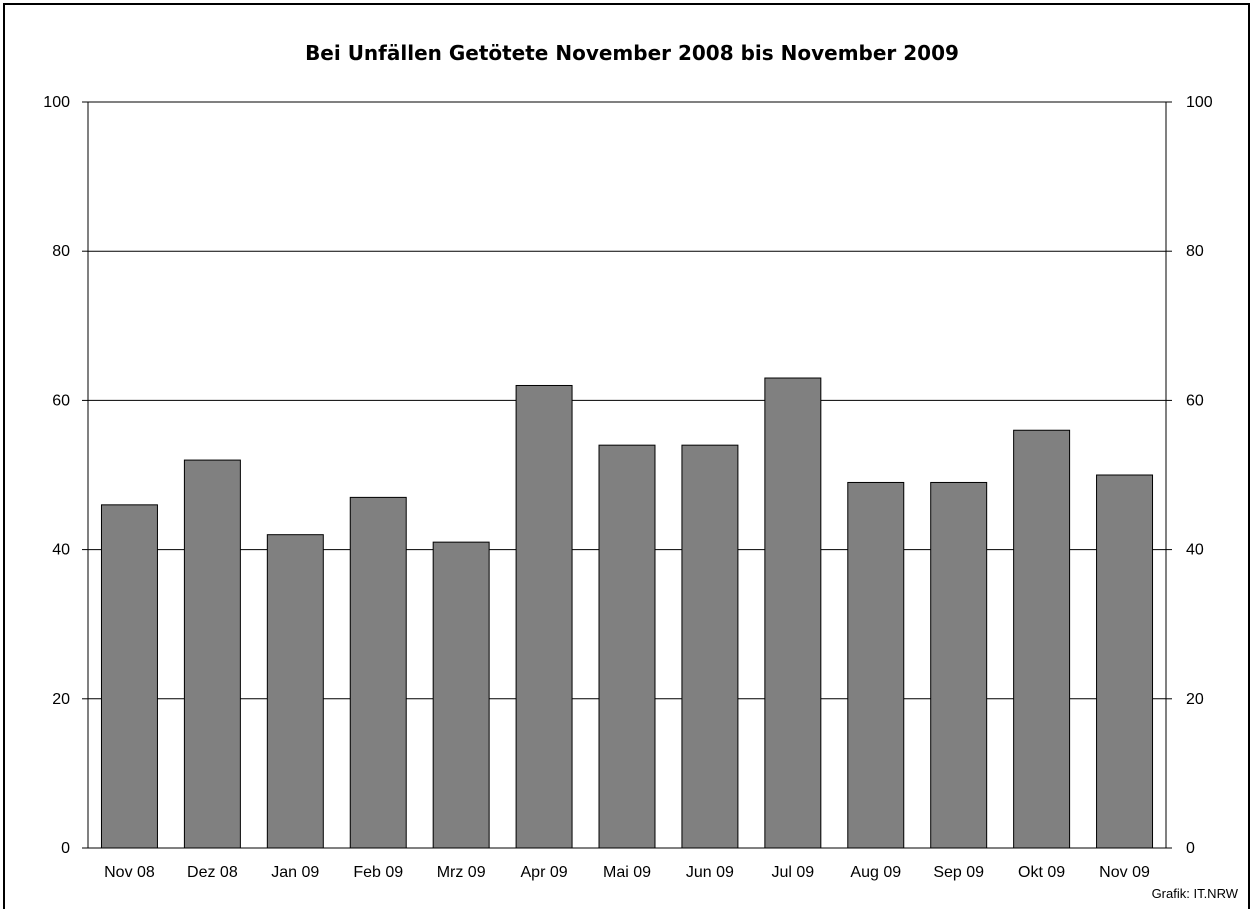 The height and width of the screenshot is (910, 1251). Describe the element at coordinates (378, 872) in the screenshot. I see `x-tick-label: Feb 09` at that location.